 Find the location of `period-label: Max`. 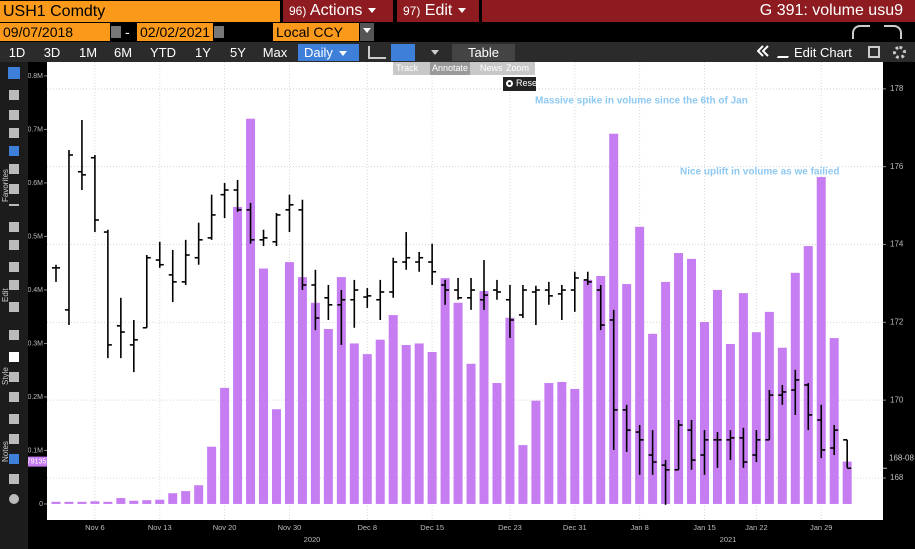

period-label: Max is located at coordinates (275, 52).